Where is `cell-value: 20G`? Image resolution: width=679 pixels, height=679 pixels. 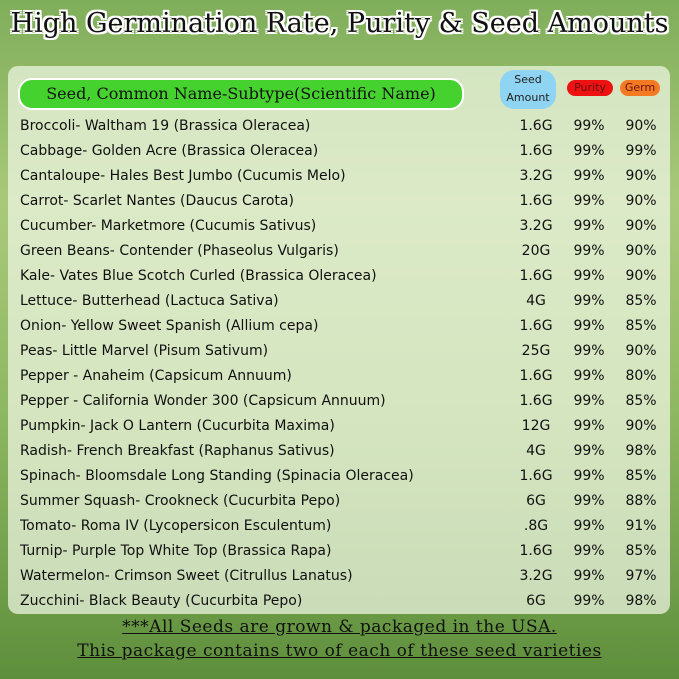 cell-value: 20G is located at coordinates (536, 251).